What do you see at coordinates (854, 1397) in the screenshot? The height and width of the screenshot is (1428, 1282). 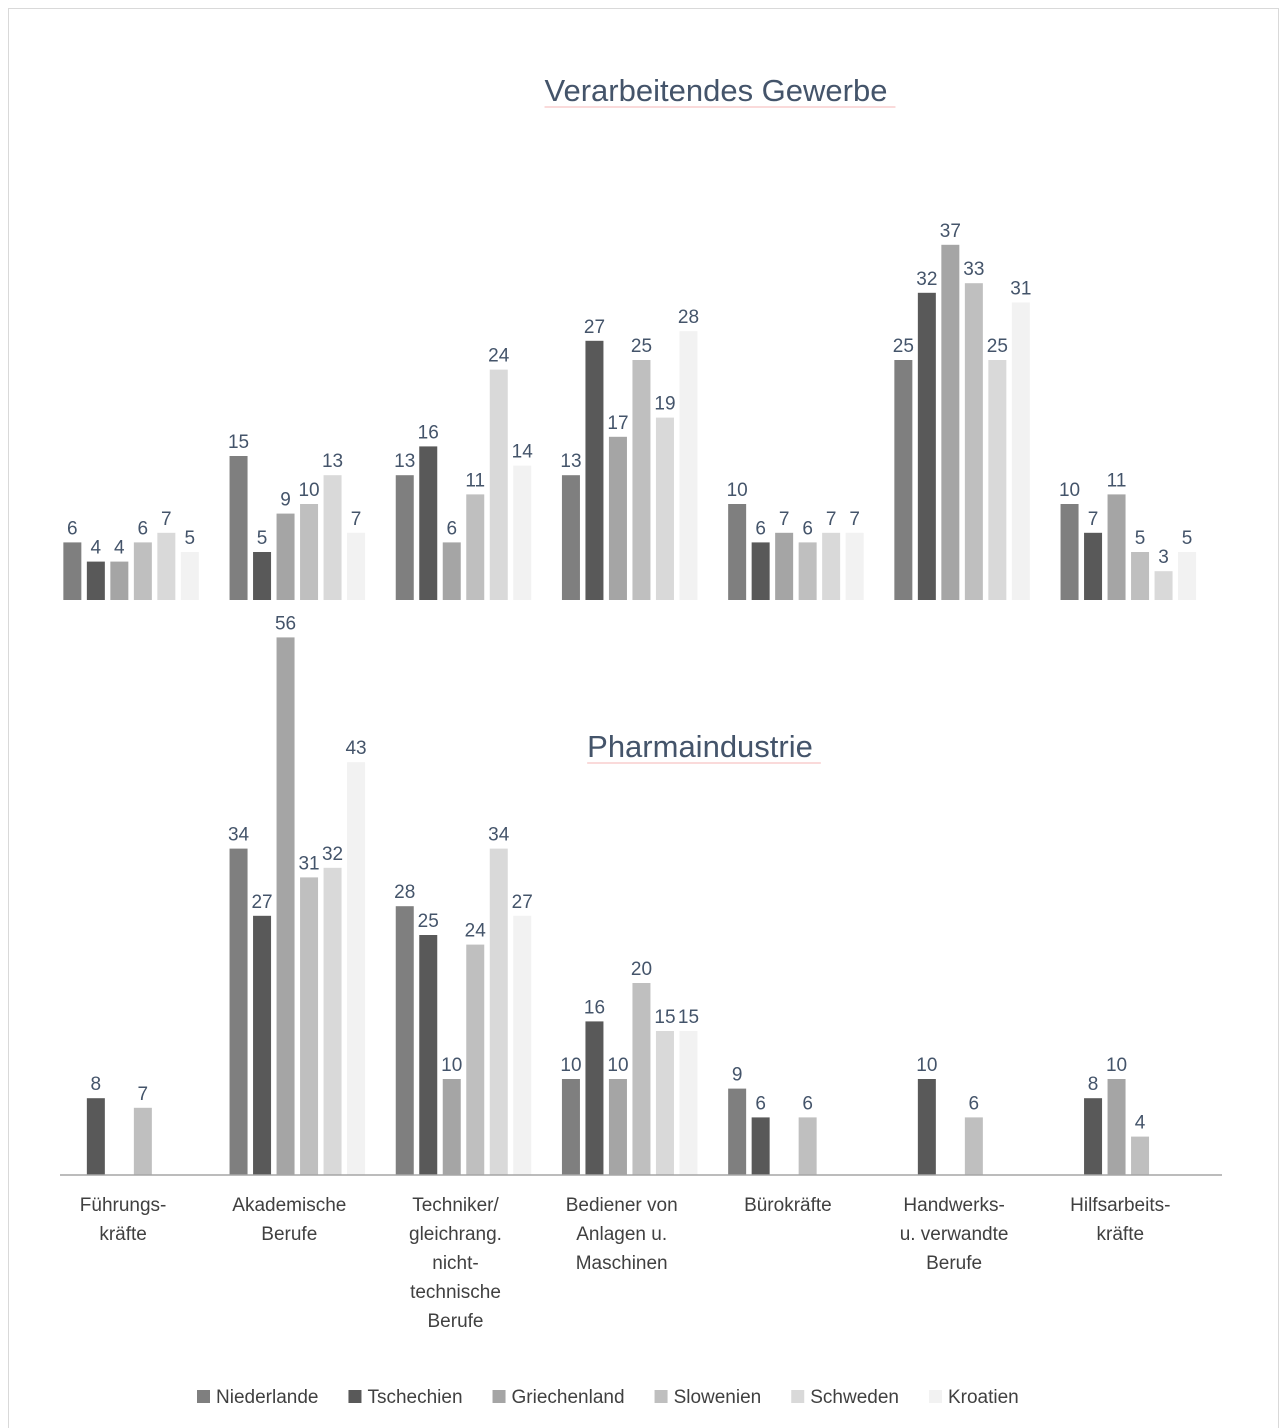 I see `legend-label: Schweden` at bounding box center [854, 1397].